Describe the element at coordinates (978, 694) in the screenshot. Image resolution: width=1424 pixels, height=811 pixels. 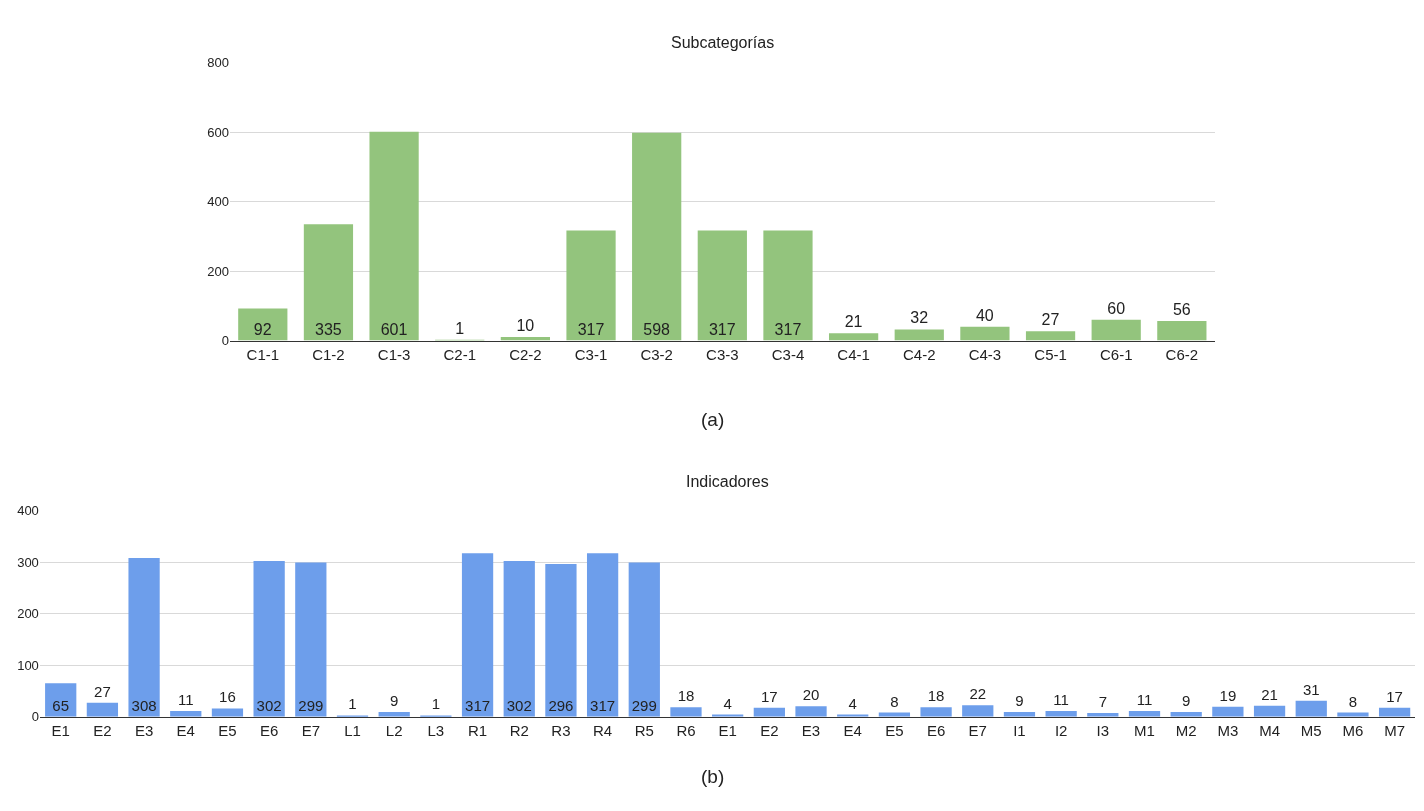
I see `data-label: 22` at that location.